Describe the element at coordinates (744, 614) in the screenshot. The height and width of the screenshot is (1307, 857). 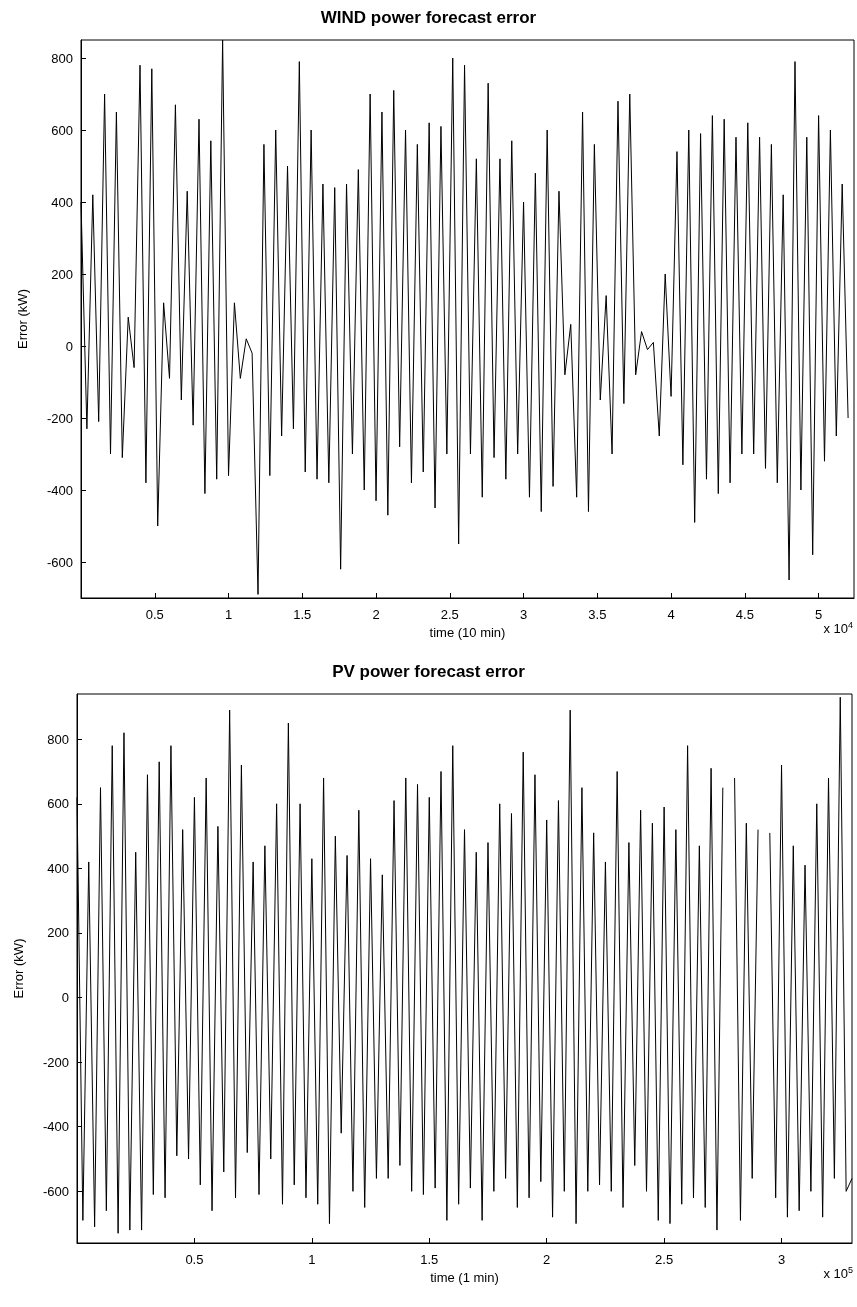
I see `x-tick-label: 4.5` at that location.